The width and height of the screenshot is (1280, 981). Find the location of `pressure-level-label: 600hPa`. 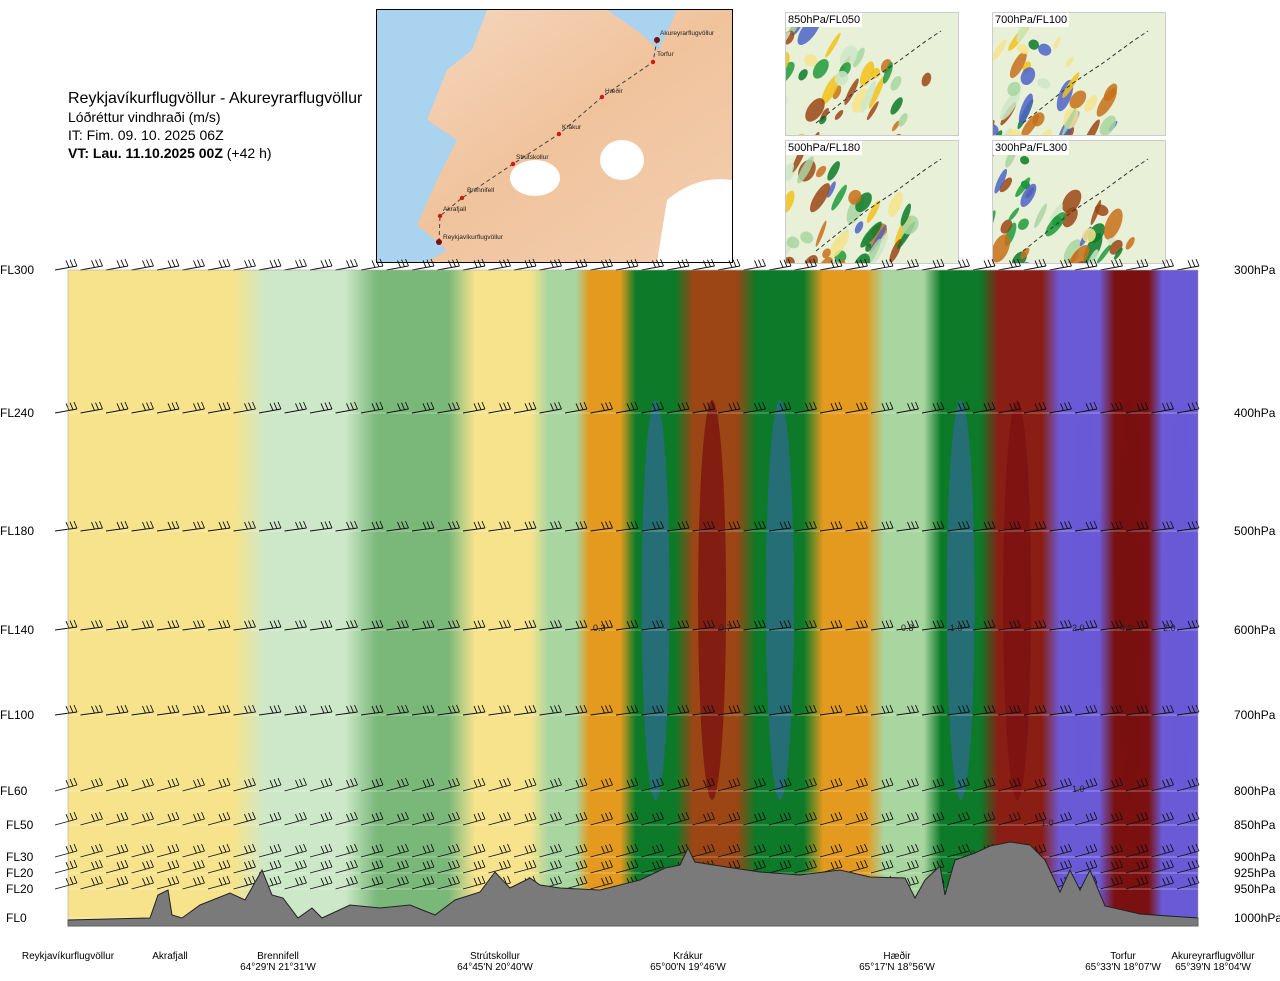

pressure-level-label: 600hPa is located at coordinates (1255, 630).